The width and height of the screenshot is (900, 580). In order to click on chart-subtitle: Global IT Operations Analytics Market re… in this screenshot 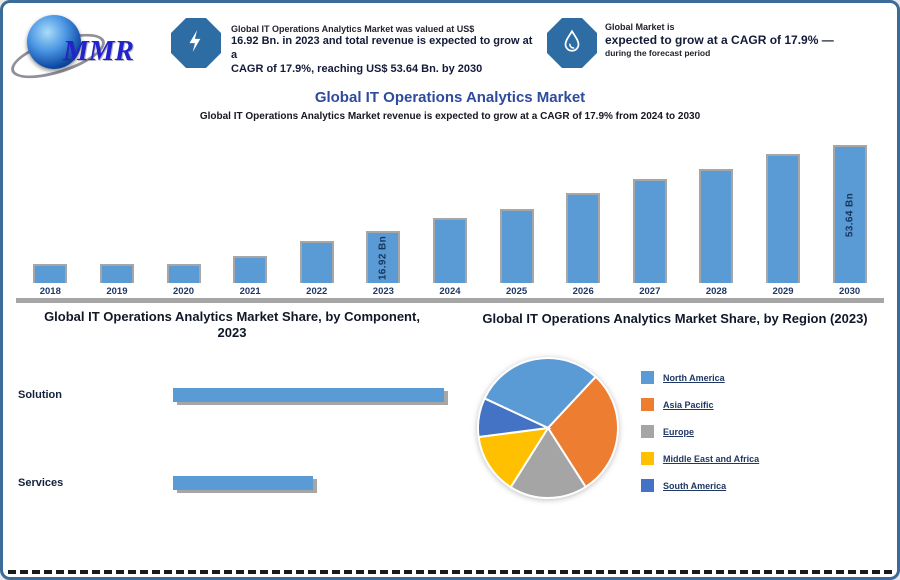, I will do `click(450, 116)`.